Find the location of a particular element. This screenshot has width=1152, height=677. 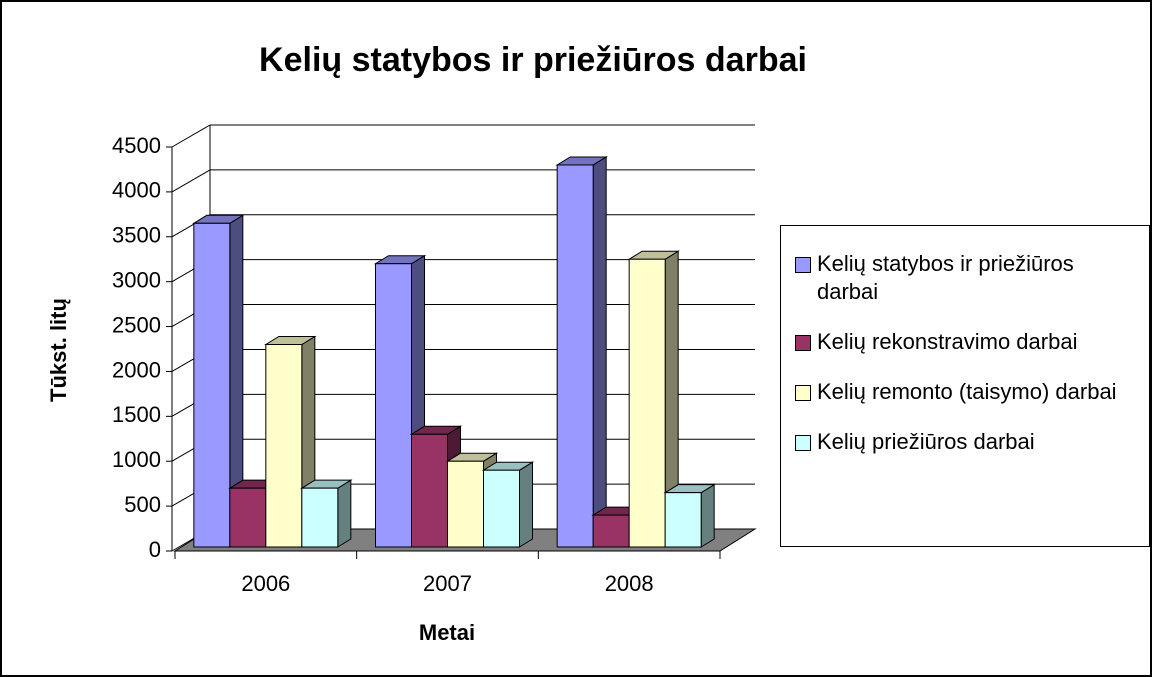

x-tick-label: 2006 is located at coordinates (265, 583).